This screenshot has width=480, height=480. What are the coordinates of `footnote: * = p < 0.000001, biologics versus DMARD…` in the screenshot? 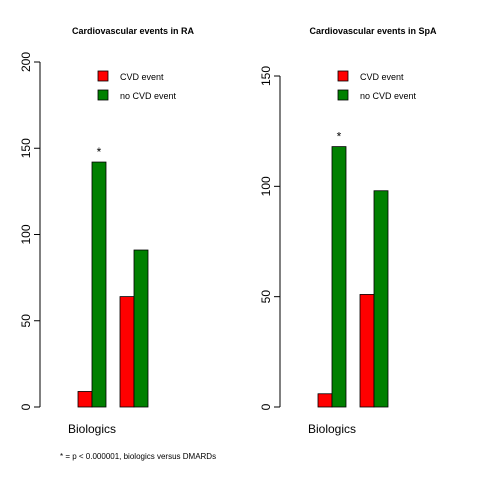 It's located at (138, 456).